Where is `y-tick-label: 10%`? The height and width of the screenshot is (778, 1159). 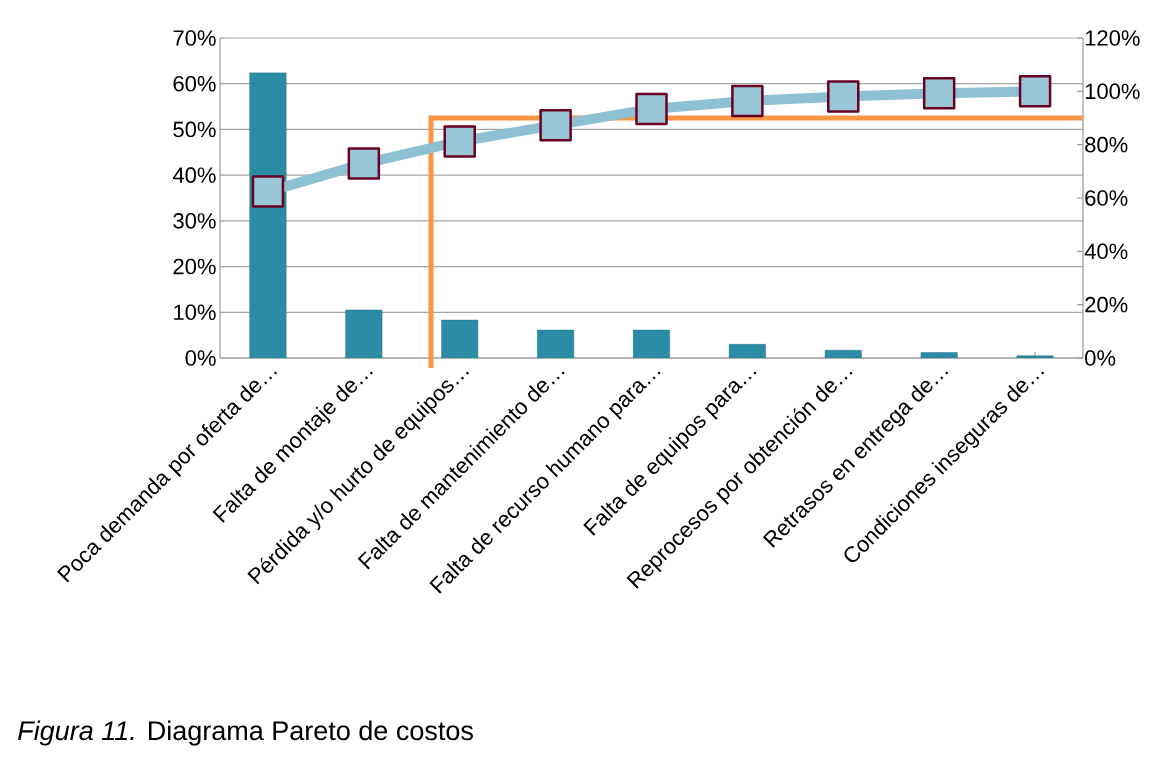 y-tick-label: 10% is located at coordinates (195, 312).